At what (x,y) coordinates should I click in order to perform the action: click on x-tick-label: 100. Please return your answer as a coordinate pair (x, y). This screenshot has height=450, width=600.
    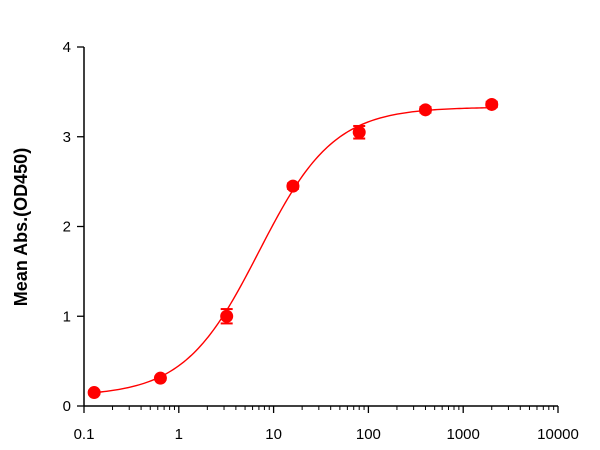
    Looking at the image, I should click on (368, 434).